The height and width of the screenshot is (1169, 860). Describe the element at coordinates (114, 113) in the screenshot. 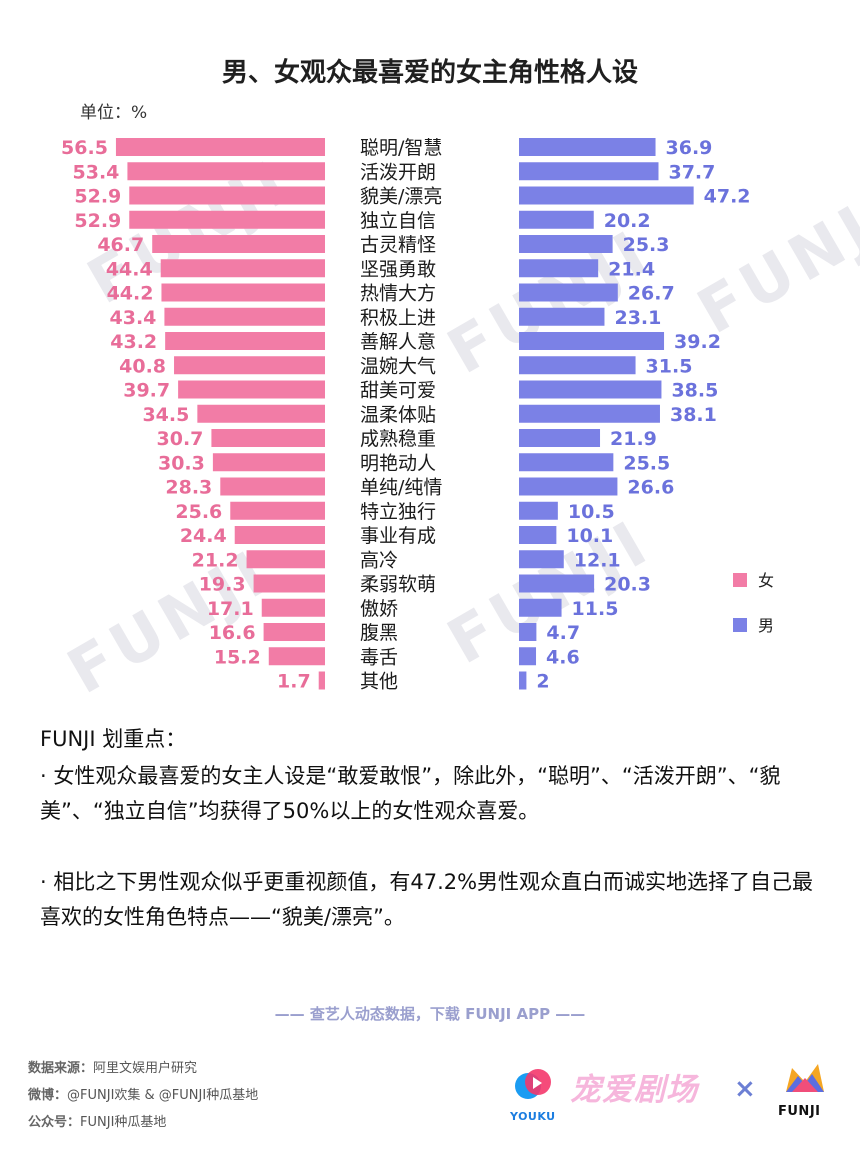

I see `unit-label: 单位：%` at that location.